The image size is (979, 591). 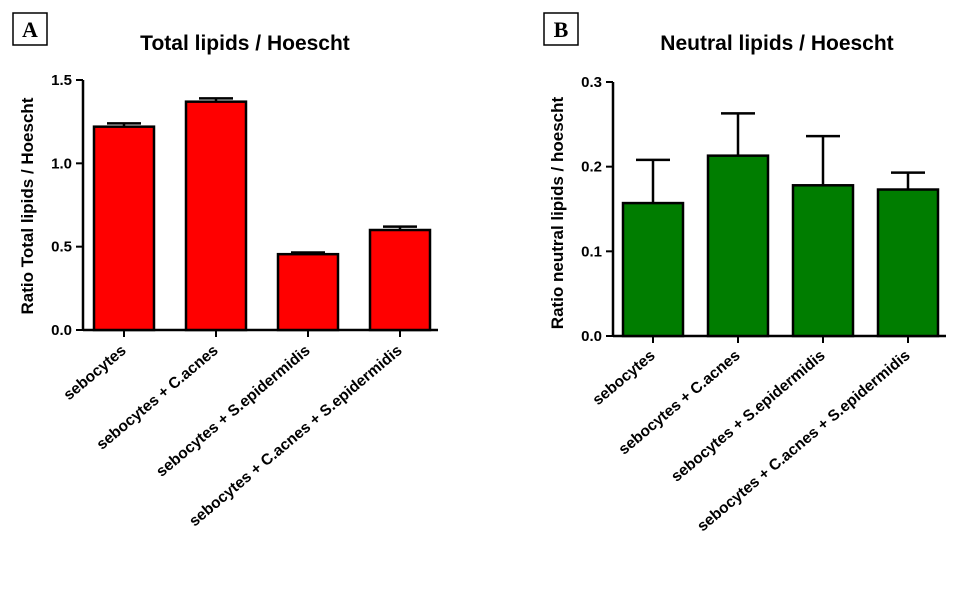 I want to click on y-tick-label: 0.5, so click(x=61, y=247).